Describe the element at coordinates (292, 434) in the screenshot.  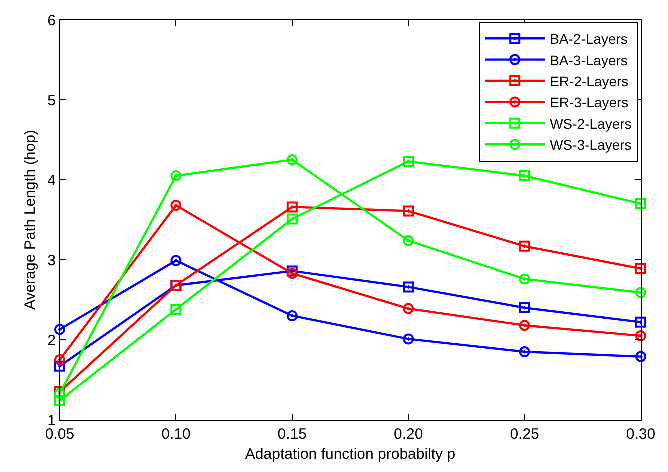
I see `x-tick-label: 0.15` at that location.